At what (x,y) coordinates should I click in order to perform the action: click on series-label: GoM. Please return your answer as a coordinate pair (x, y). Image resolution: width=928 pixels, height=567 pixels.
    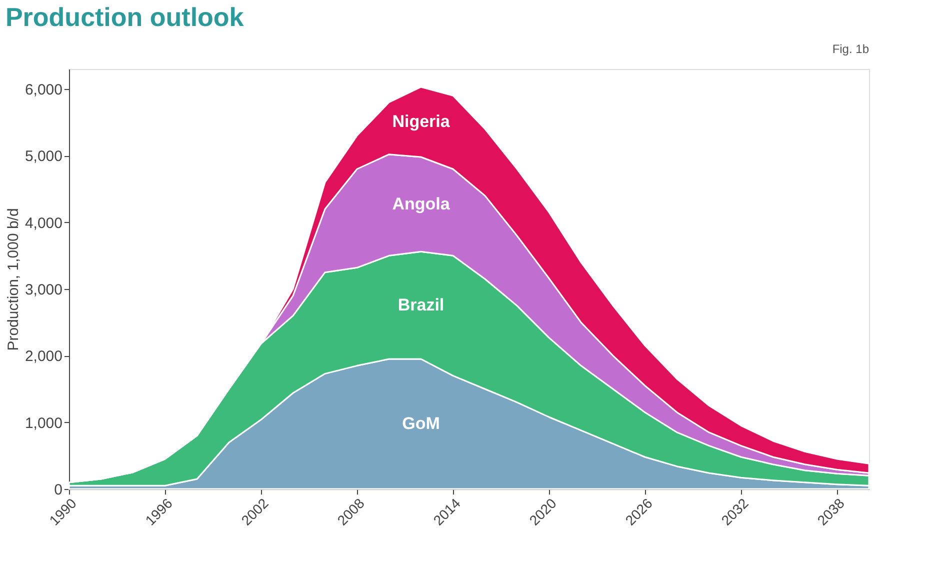
    Looking at the image, I should click on (421, 423).